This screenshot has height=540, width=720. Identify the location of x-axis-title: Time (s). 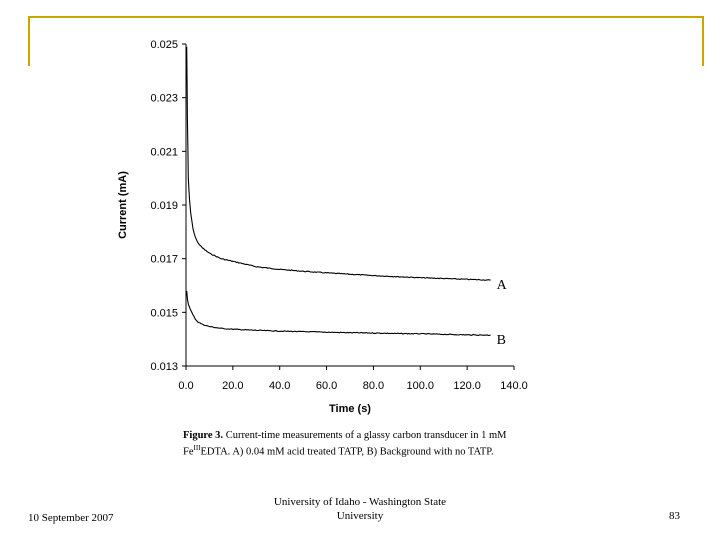
(350, 409).